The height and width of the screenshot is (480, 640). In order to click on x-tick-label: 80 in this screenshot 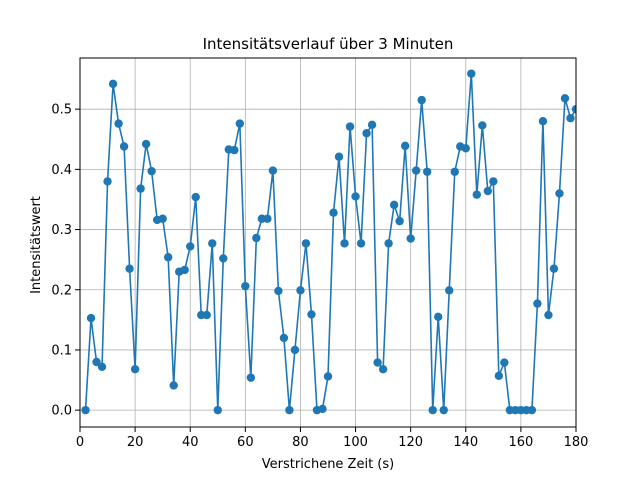, I will do `click(300, 442)`.